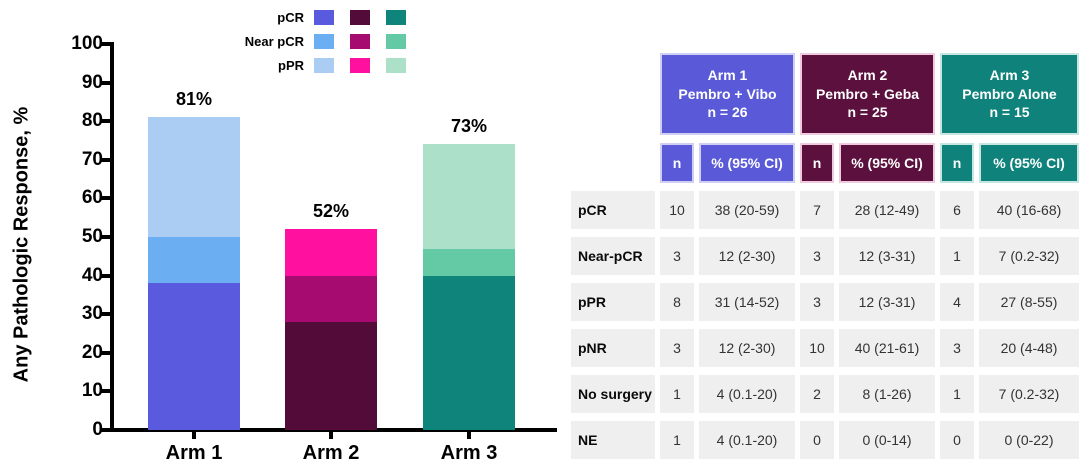  Describe the element at coordinates (677, 163) in the screenshot. I see `subheader-n-arm-1: n` at that location.